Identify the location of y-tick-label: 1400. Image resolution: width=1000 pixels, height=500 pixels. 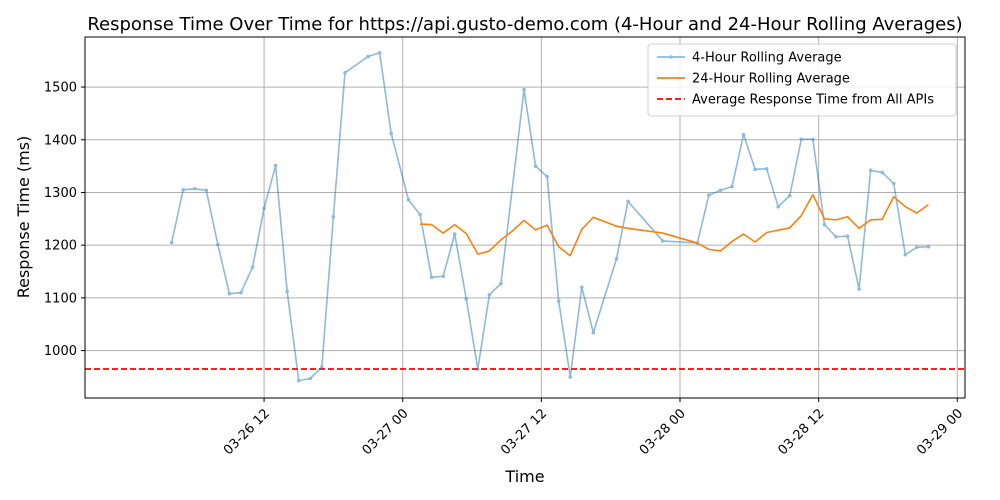
(60, 140).